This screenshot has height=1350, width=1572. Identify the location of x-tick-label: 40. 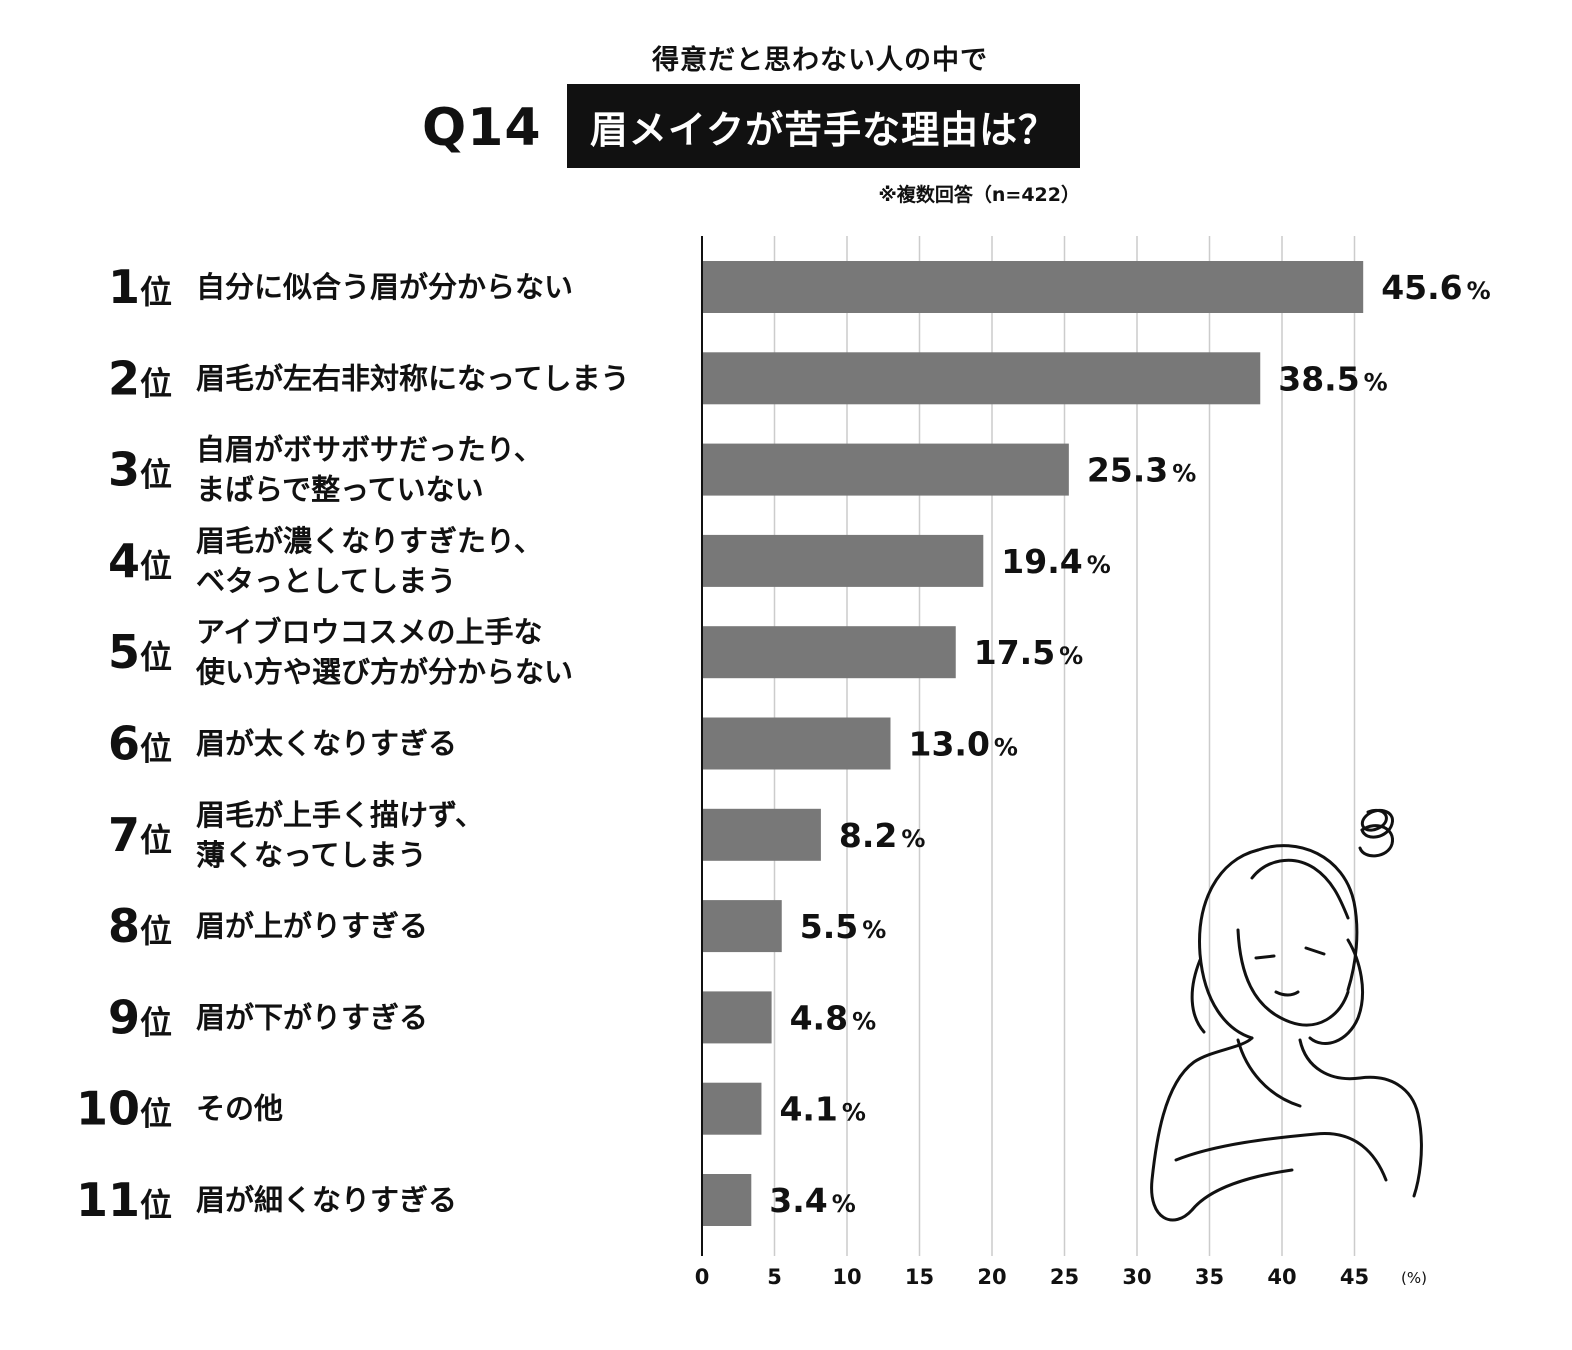
(1281, 1277).